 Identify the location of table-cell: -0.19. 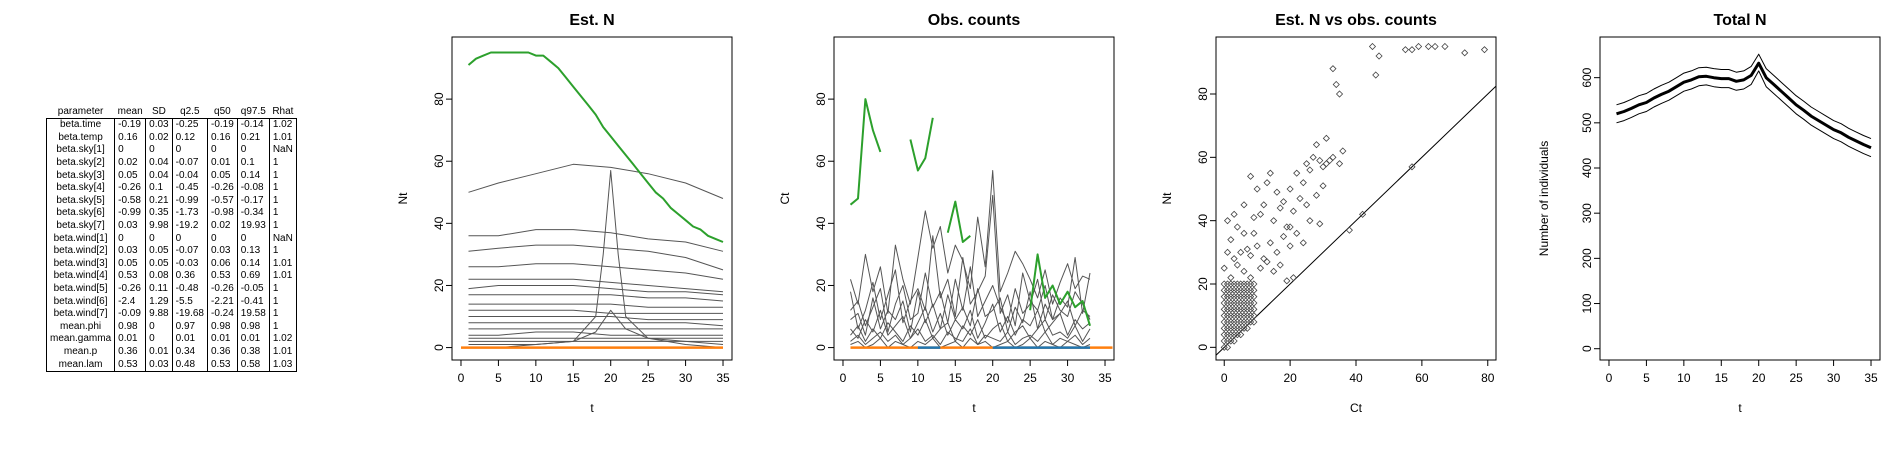
(130, 125).